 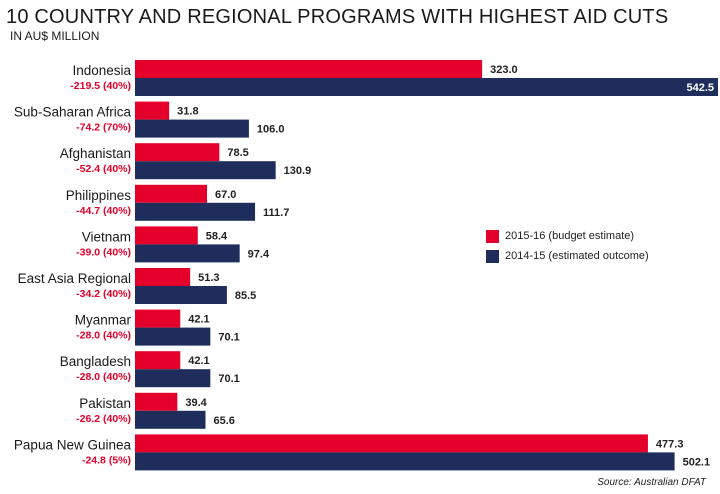 I want to click on legend-item-outcome: 2014-15 (estimated outcome), so click(x=567, y=256).